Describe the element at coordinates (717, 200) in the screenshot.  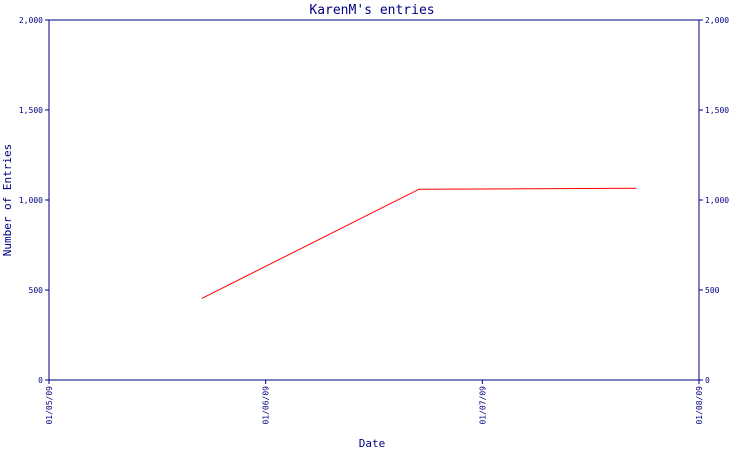
I see `y-tick-label-right: 1,000` at that location.